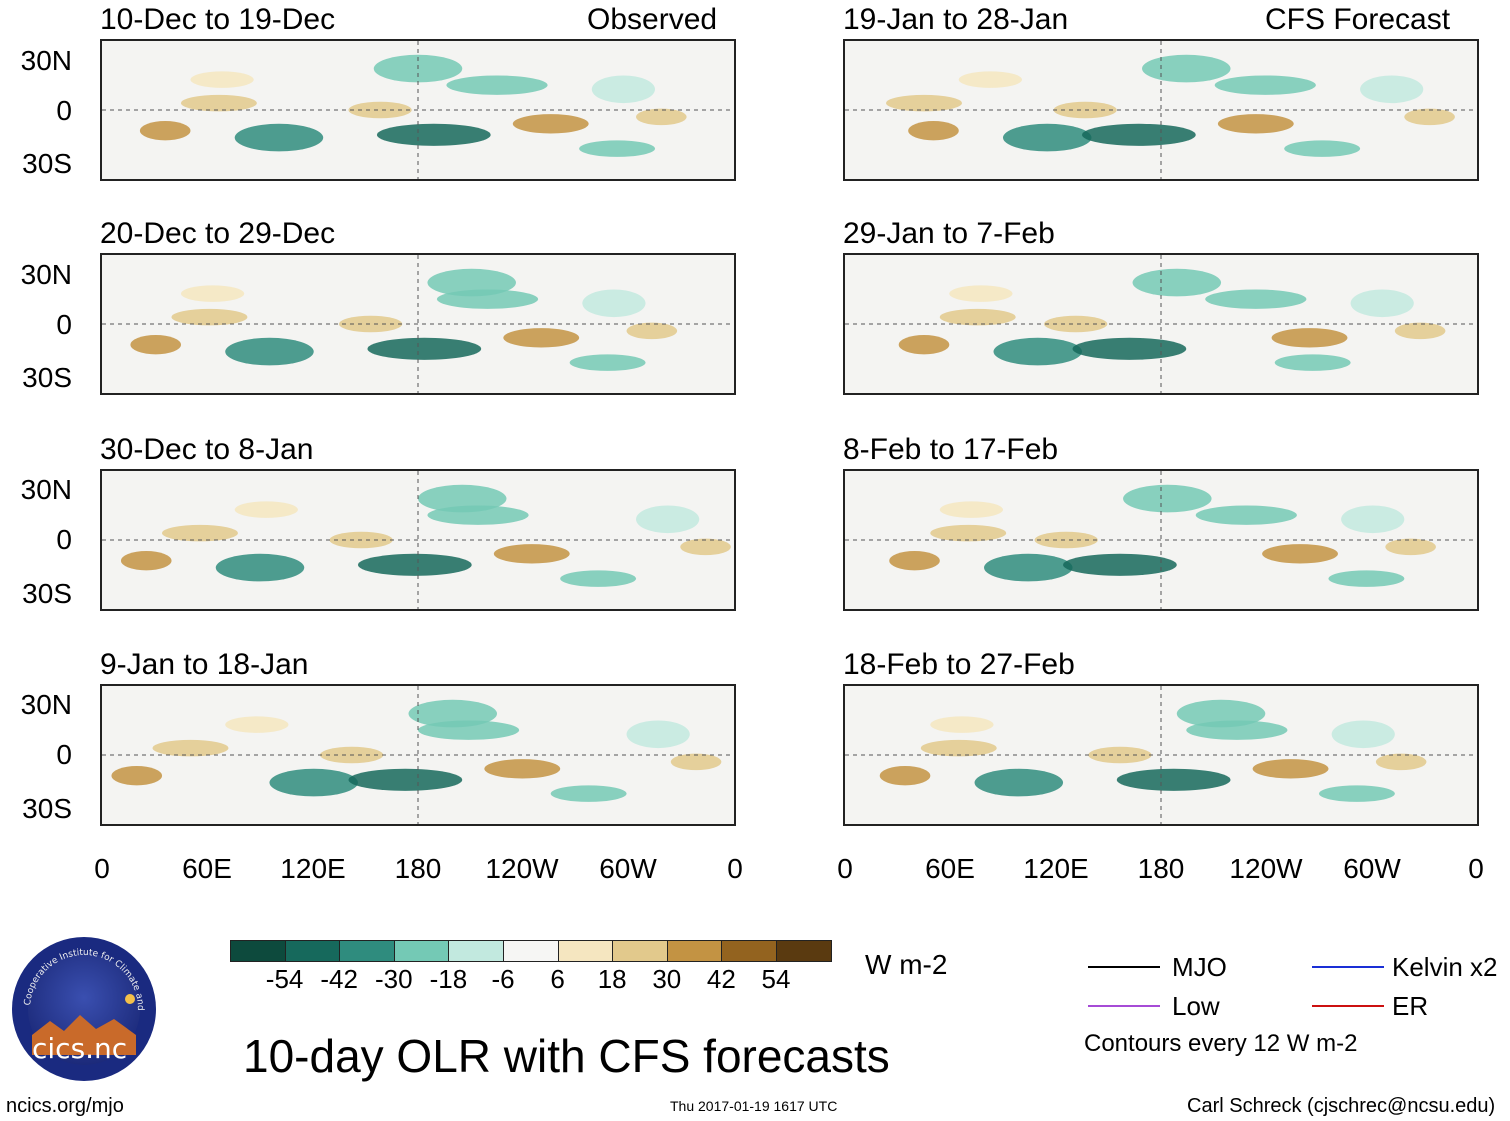  I want to click on legend-label-kelvin: Kelvin x2, so click(1445, 967).